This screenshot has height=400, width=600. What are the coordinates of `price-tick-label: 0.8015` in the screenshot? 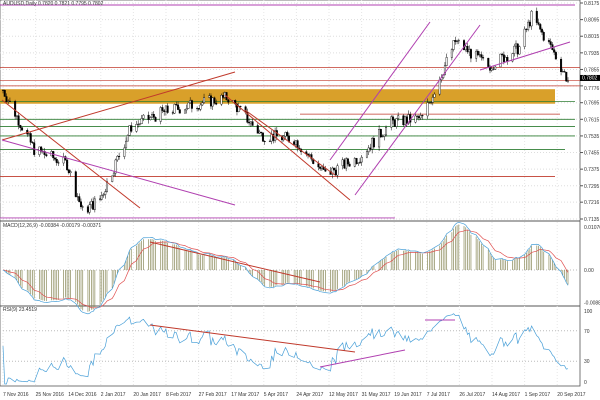 It's located at (592, 37).